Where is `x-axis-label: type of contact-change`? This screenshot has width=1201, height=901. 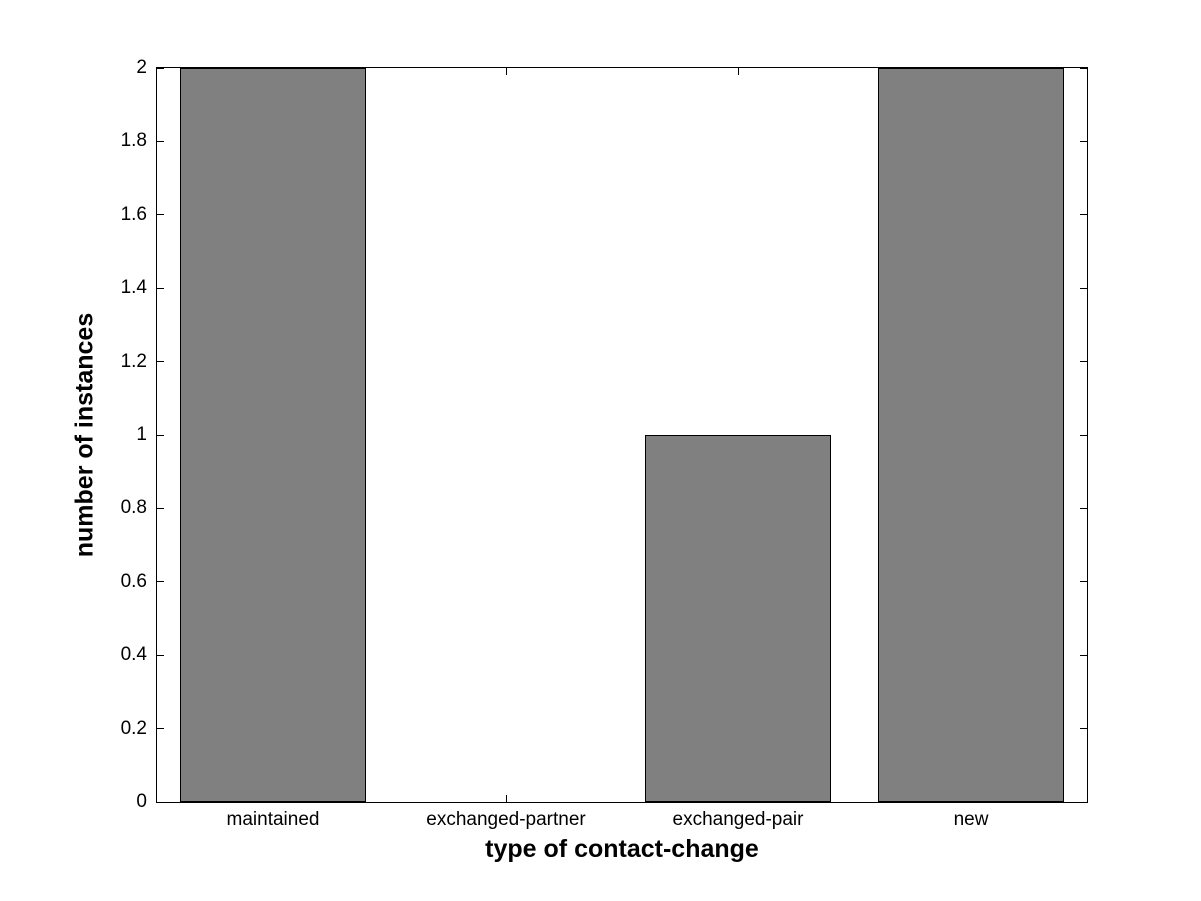
x-axis-label: type of contact-change is located at coordinates (622, 849).